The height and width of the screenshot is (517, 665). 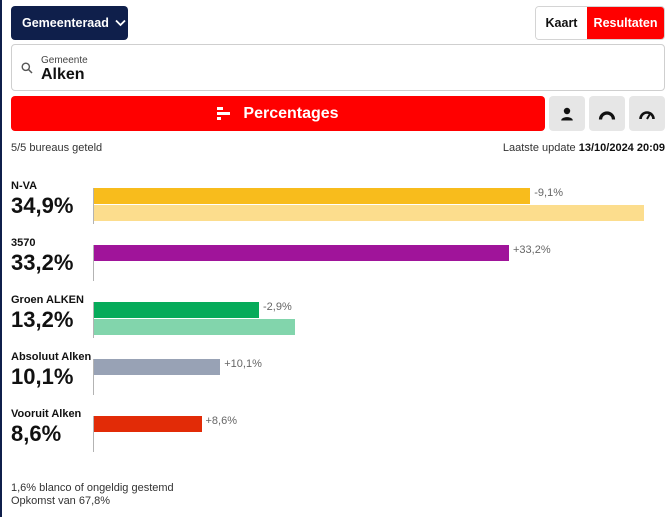 I want to click on election-type-dropdown: Gemeenteraad, so click(x=69, y=23).